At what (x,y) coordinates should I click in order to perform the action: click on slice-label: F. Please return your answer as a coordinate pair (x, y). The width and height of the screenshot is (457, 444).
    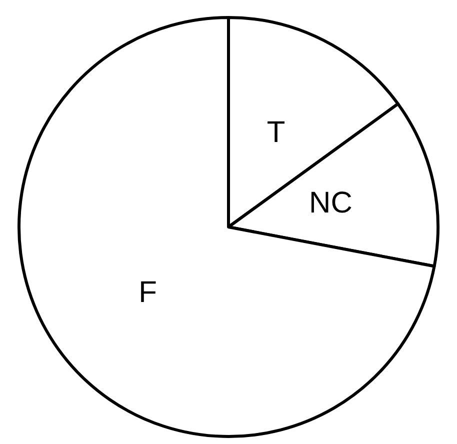
    Looking at the image, I should click on (147, 293).